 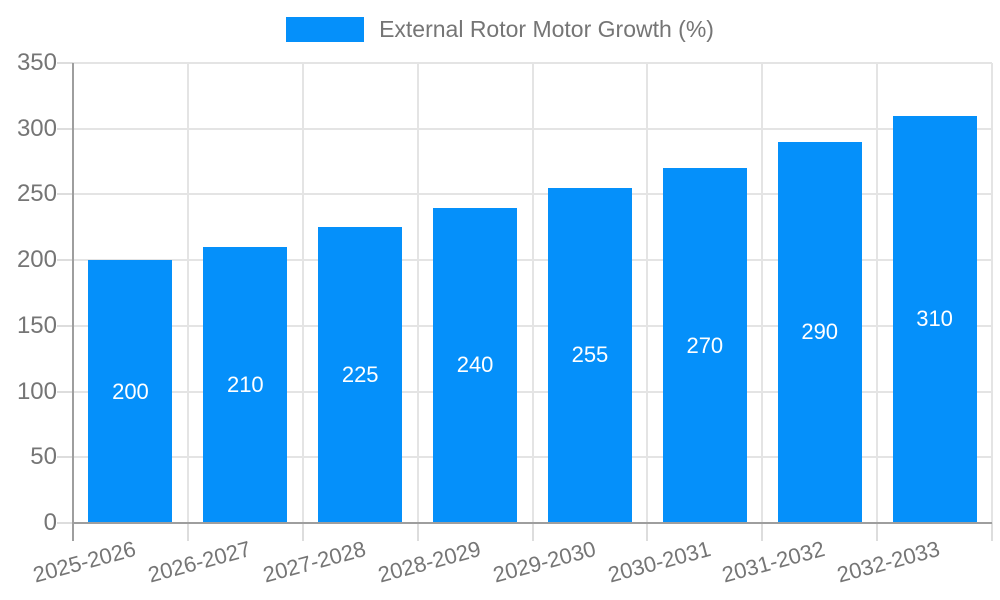 I want to click on x-tick-label: 2025-2026, so click(x=84, y=562).